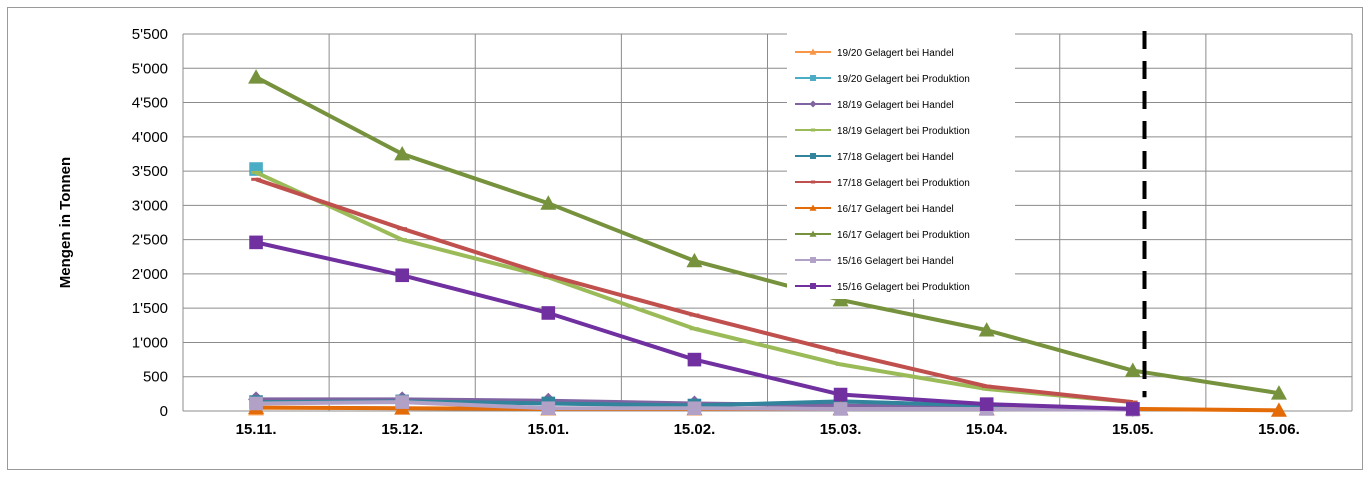 The width and height of the screenshot is (1370, 477). What do you see at coordinates (150, 308) in the screenshot?
I see `y-tick-label: 1'500` at bounding box center [150, 308].